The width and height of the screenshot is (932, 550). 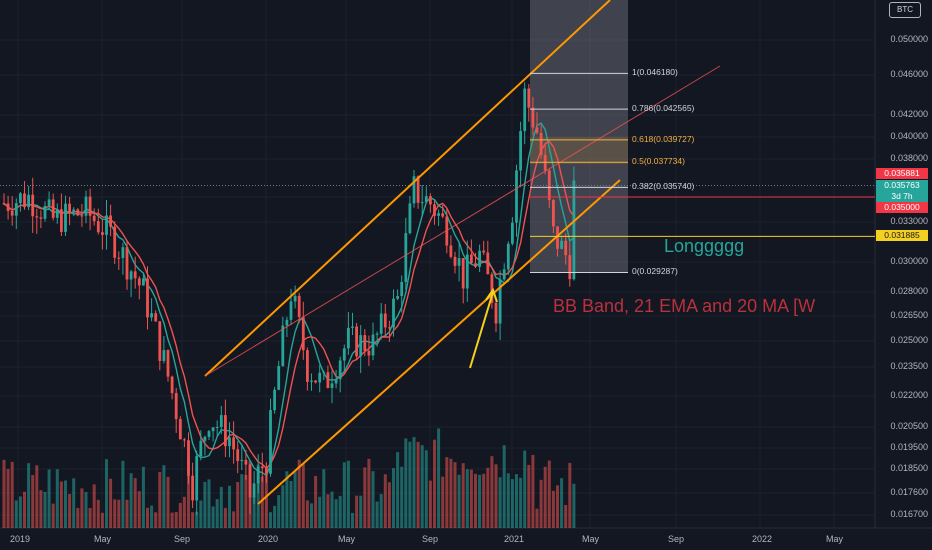 I want to click on price-tick-label: 0.030000, so click(x=909, y=261).